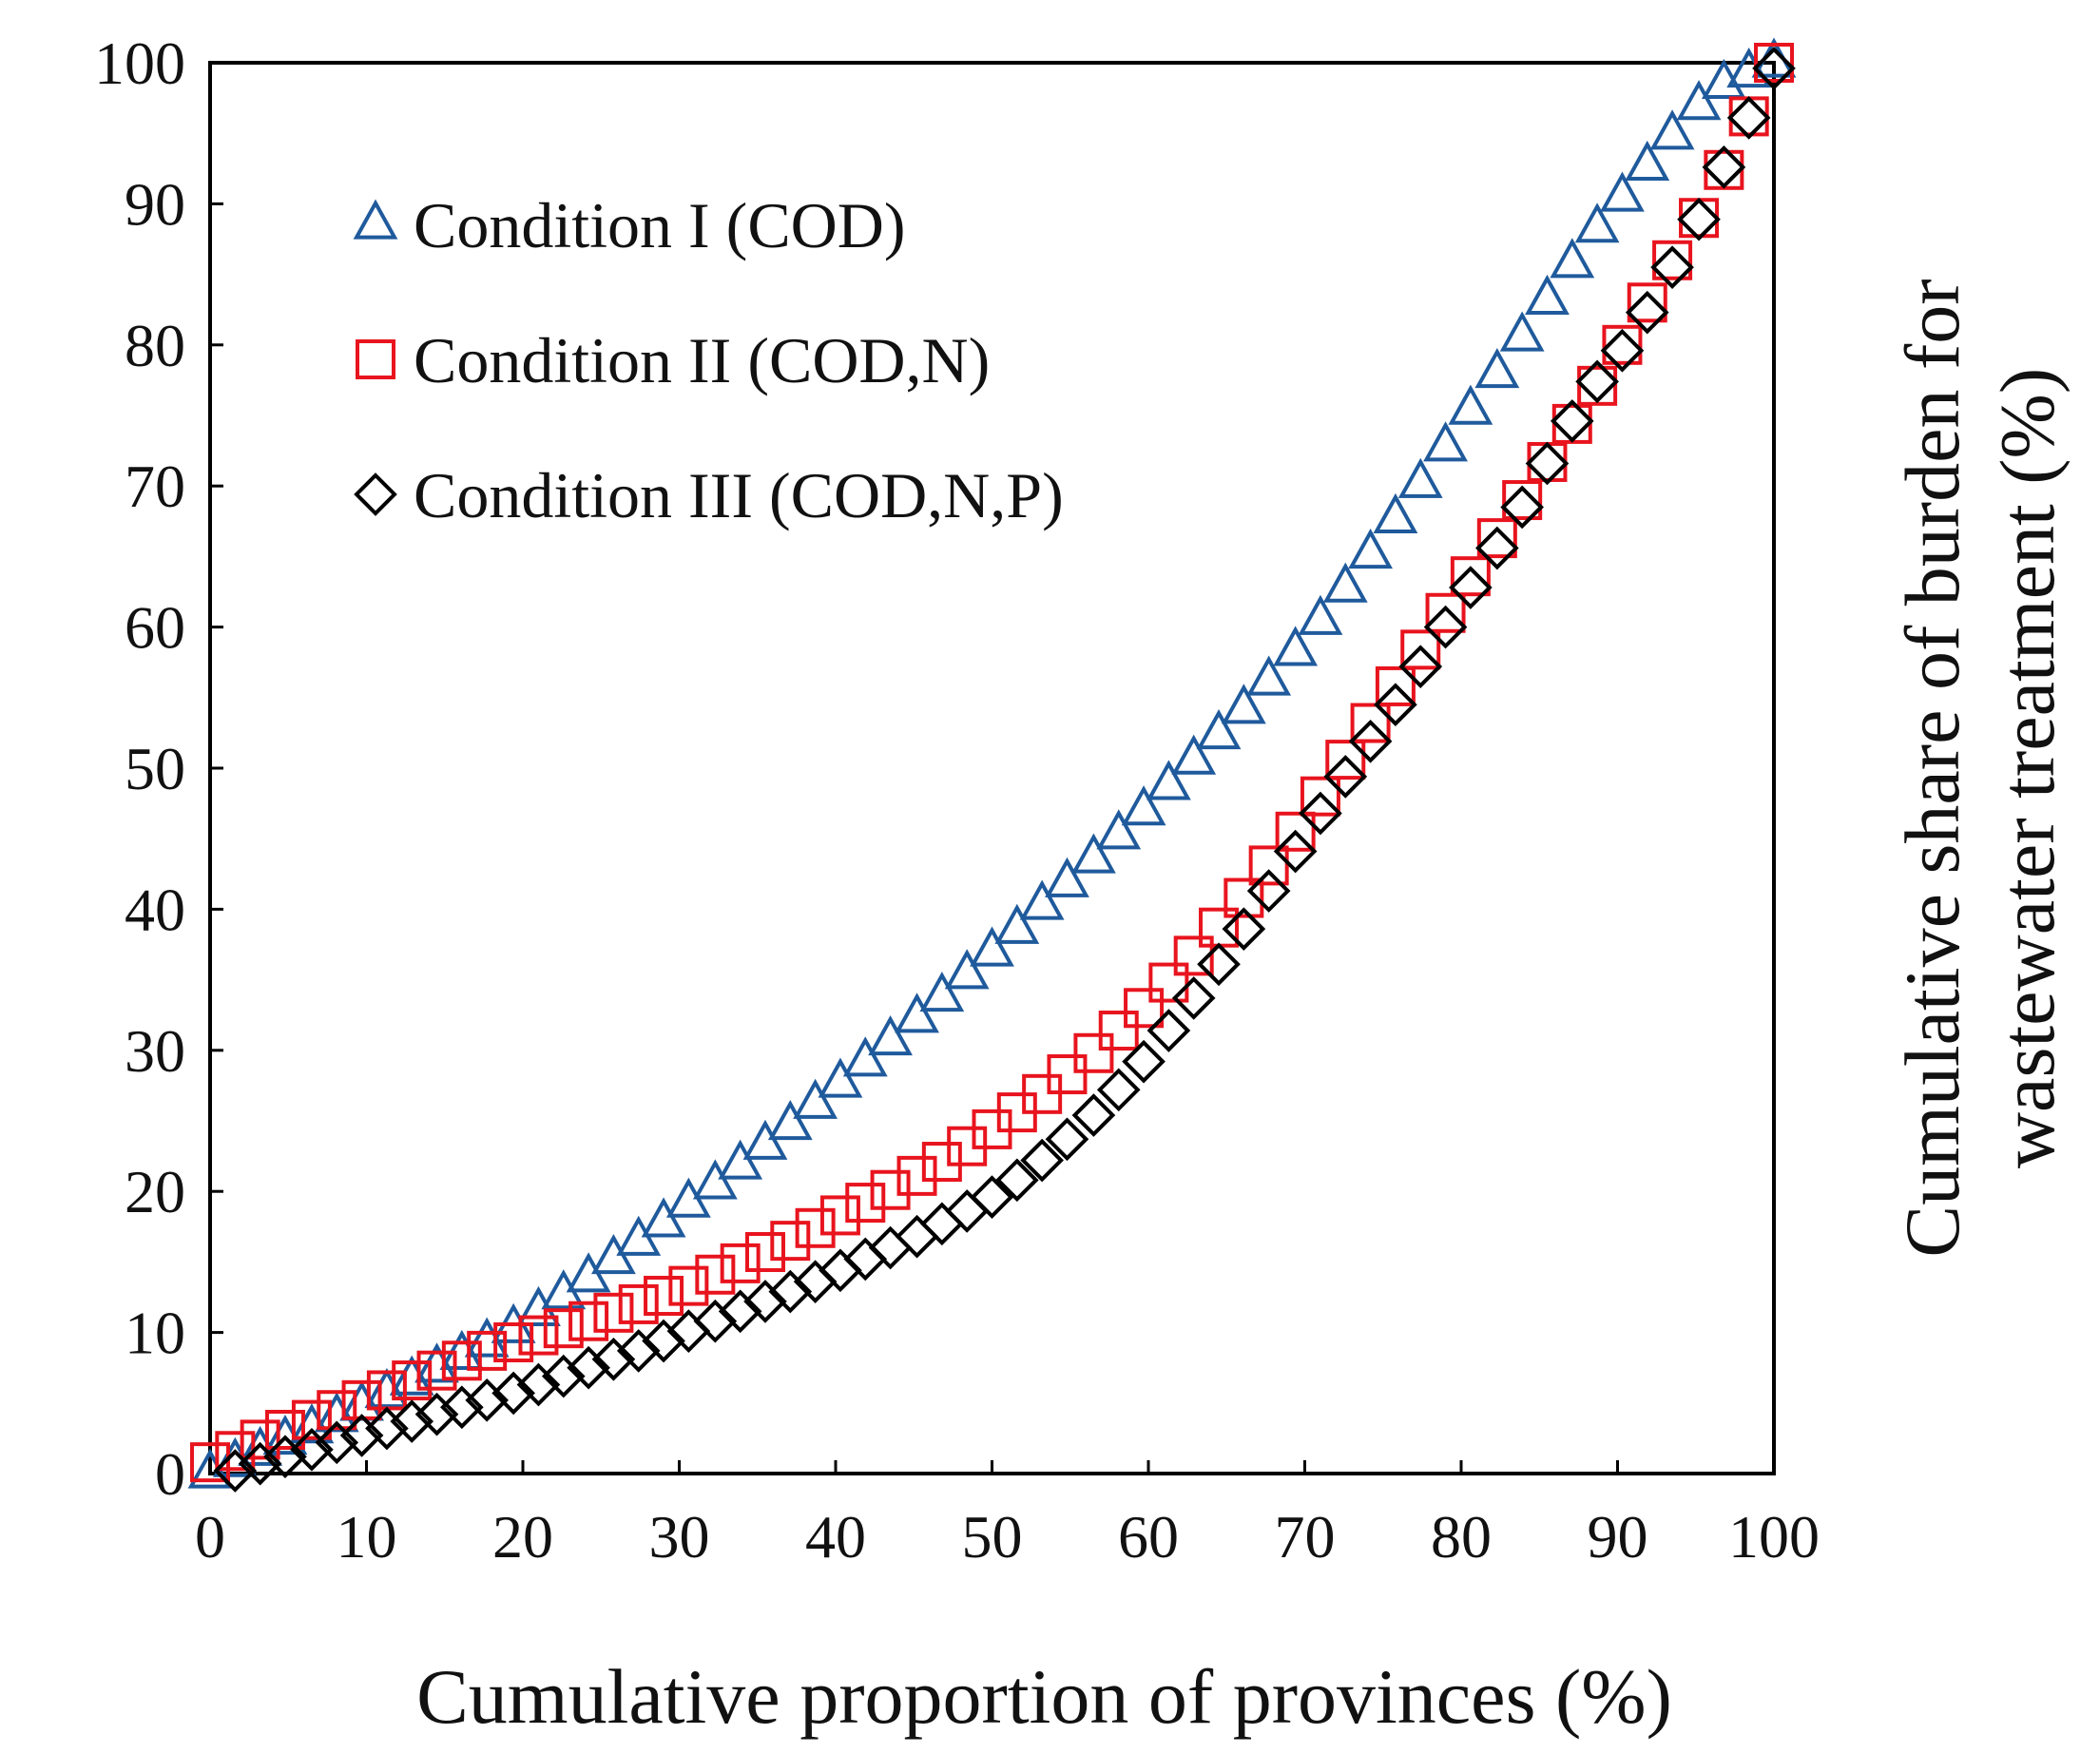 This screenshot has height=1754, width=2100. Describe the element at coordinates (139, 63) in the screenshot. I see `y-tick-label: 100` at that location.